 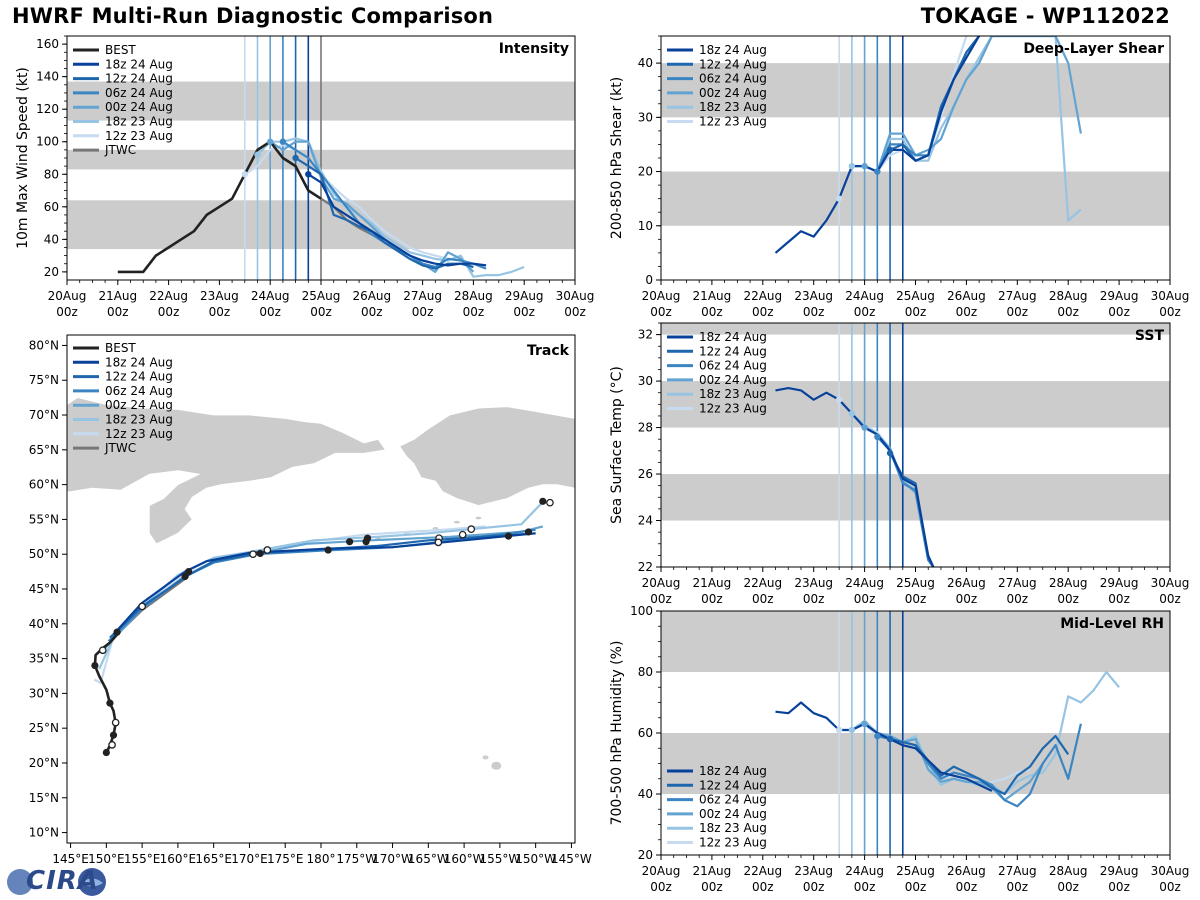 What do you see at coordinates (1045, 16) in the screenshot?
I see `storm-id-title: TOKAGE - WP112022` at bounding box center [1045, 16].